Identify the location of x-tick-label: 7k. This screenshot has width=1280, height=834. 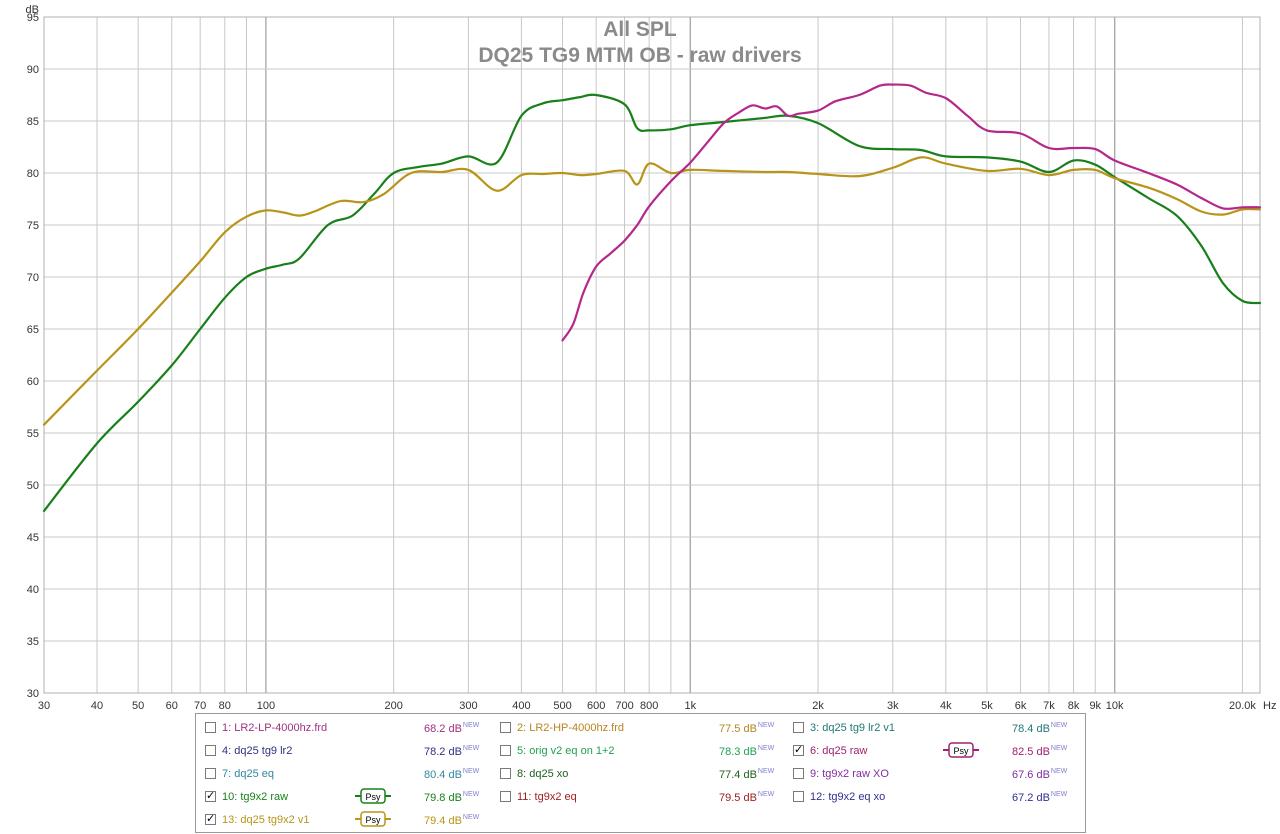
(1049, 706).